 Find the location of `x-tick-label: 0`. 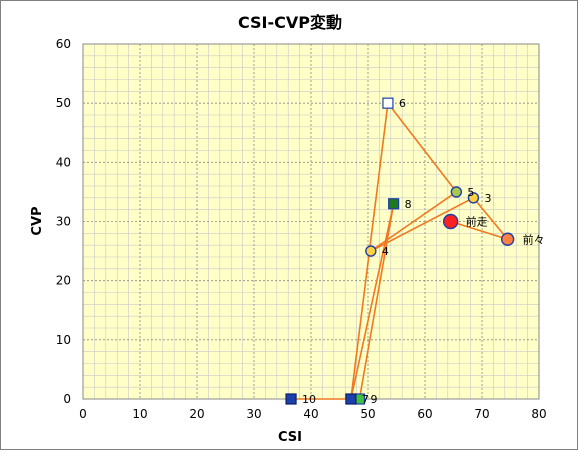

x-tick-label: 0 is located at coordinates (83, 414).